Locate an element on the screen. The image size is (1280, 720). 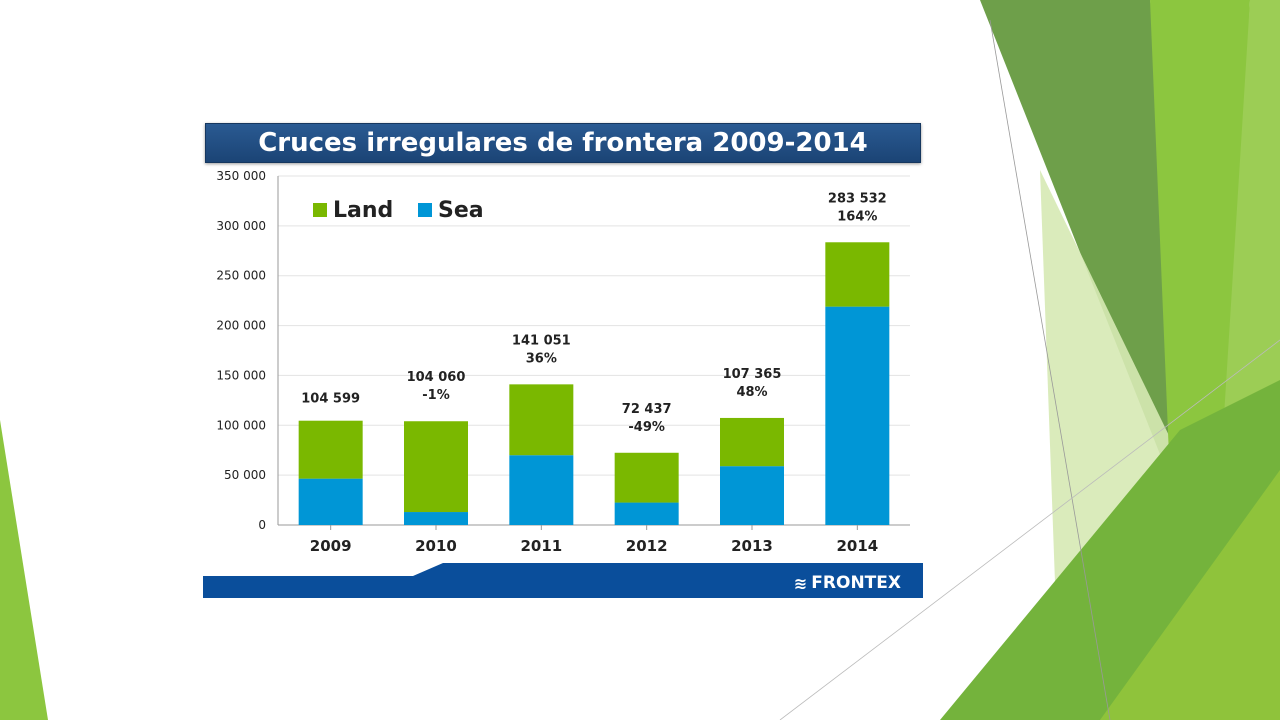
y-tick-label: 100 000 is located at coordinates (241, 425).